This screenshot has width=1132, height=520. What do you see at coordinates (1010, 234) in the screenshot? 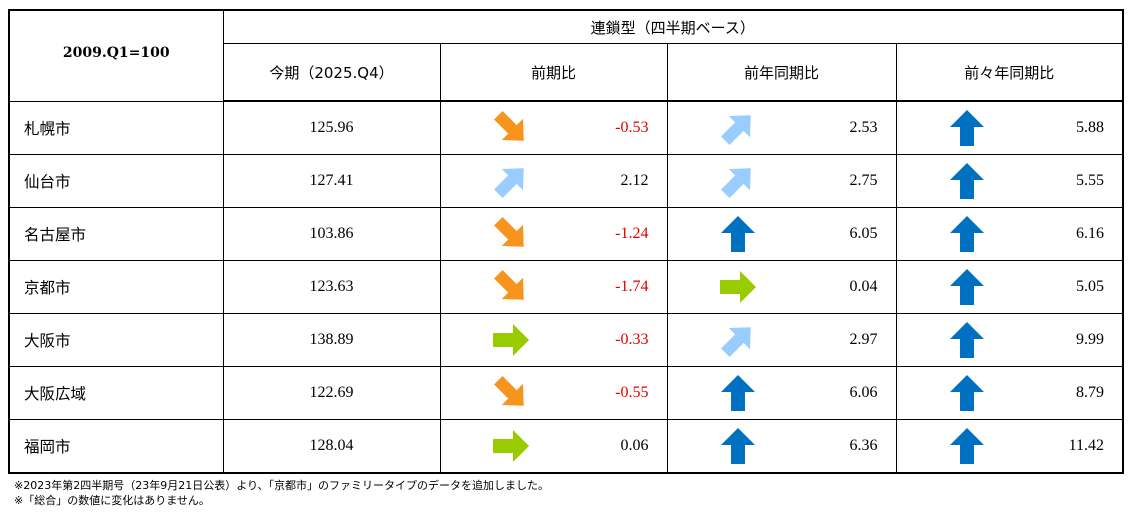
I see `y2y-cell: 6.16` at bounding box center [1010, 234].